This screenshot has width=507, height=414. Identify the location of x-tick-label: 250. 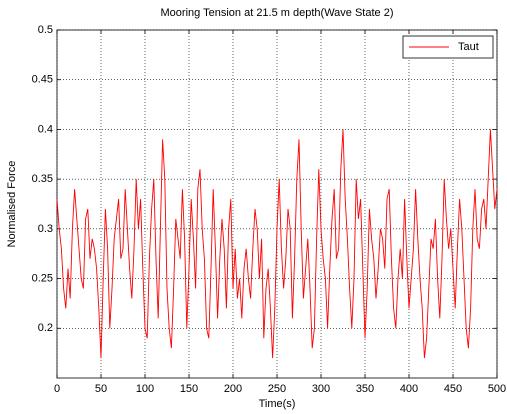
(277, 389).